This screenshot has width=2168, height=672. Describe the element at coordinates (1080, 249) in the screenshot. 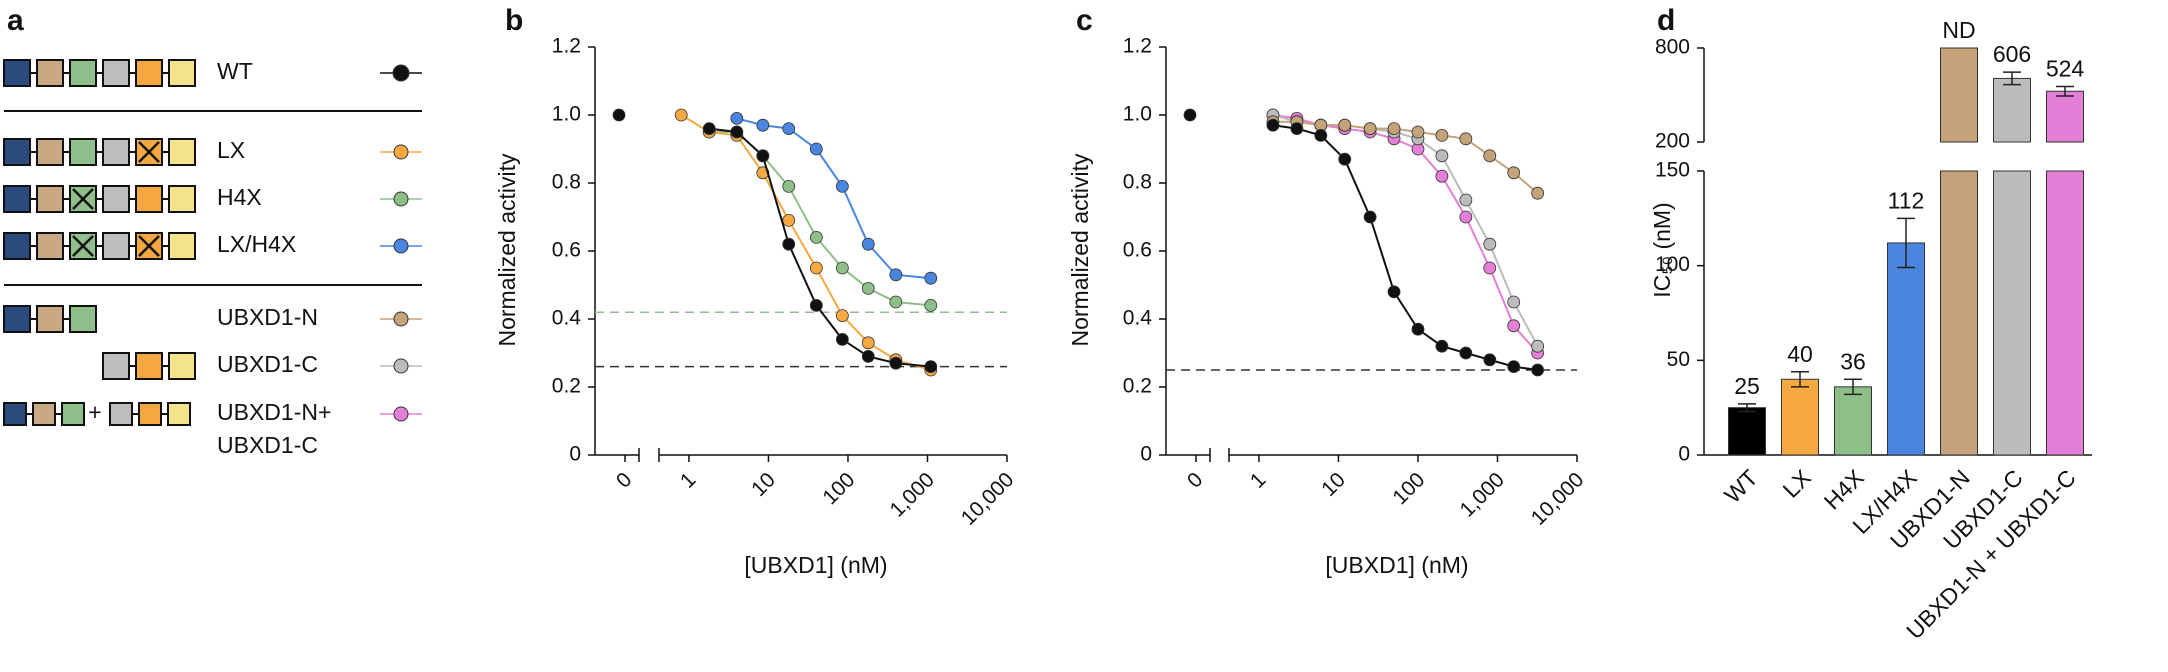

I see `y-axis-label: Normalized activity` at that location.